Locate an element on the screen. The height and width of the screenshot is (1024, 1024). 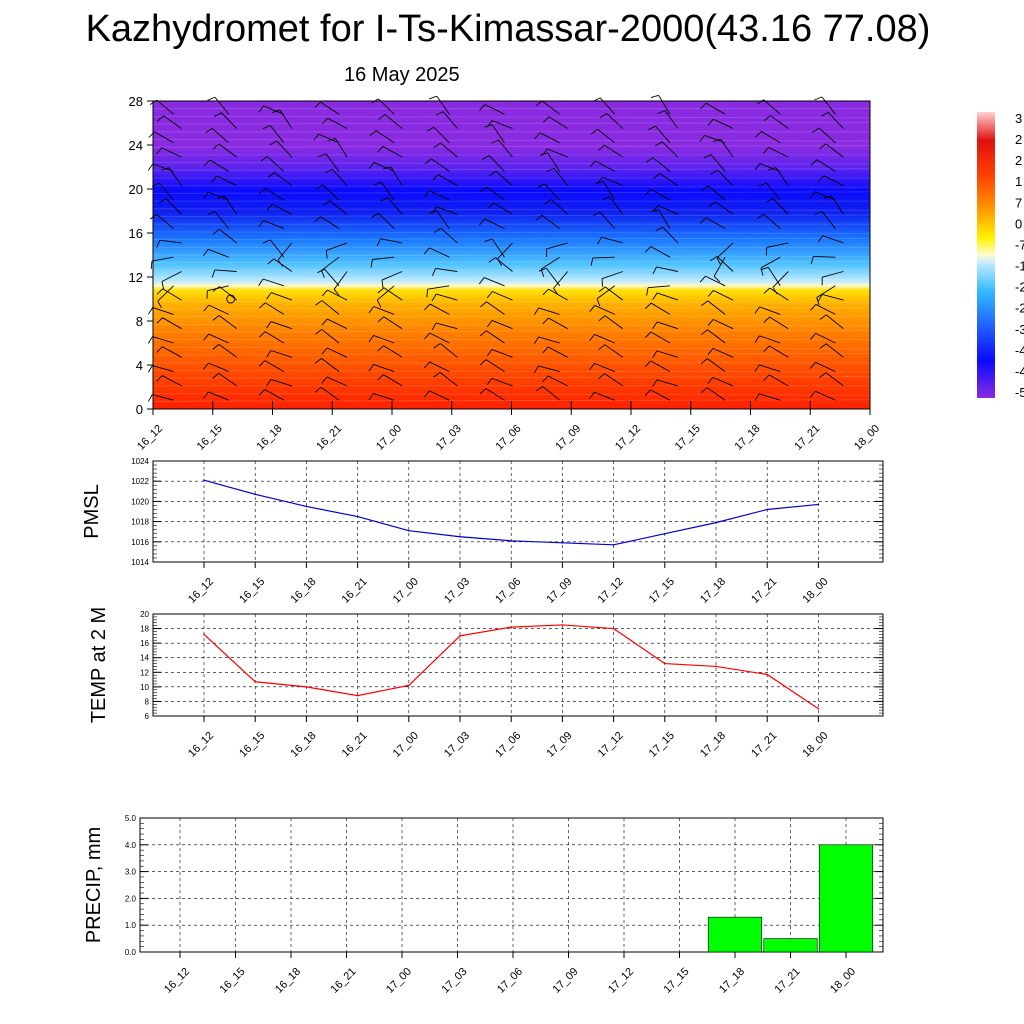
y-tick-label: 20 is located at coordinates (144, 614).